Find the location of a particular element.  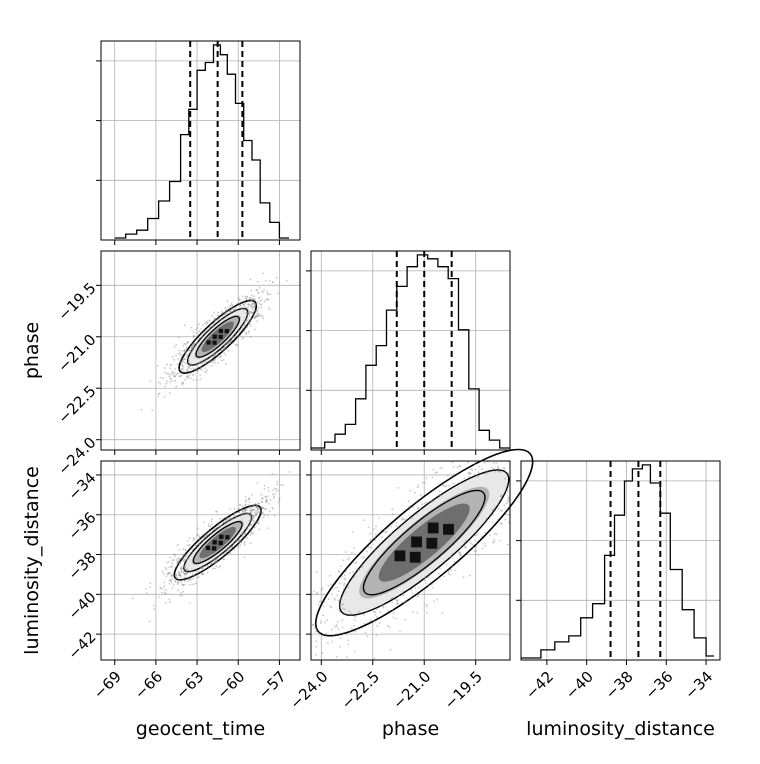

density-core-cell is located at coordinates (227, 537).